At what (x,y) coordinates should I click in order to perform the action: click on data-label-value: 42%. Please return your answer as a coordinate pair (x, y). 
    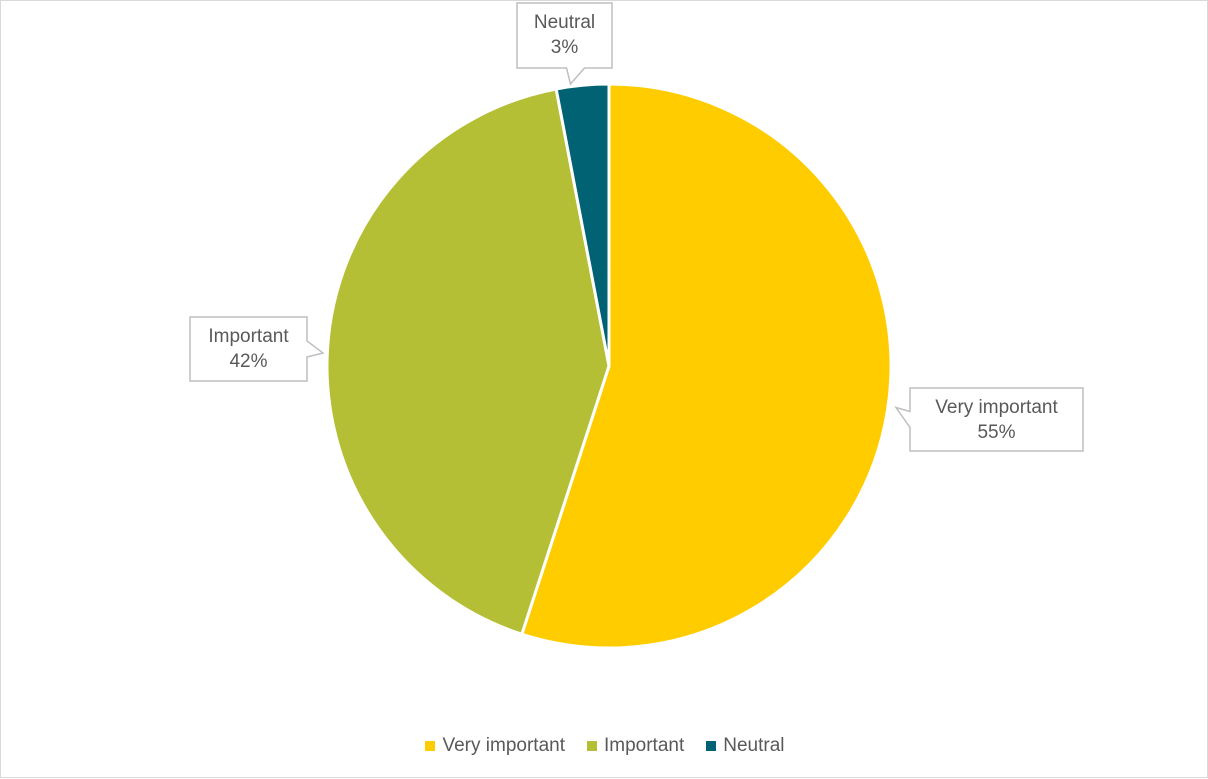
    Looking at the image, I should click on (248, 361).